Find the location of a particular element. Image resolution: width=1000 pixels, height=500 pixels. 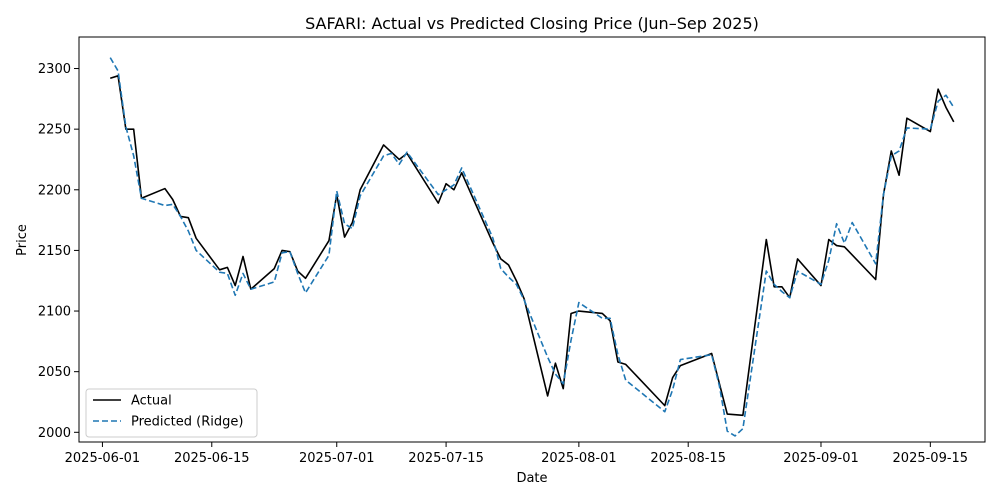

legend-box is located at coordinates (171, 413).